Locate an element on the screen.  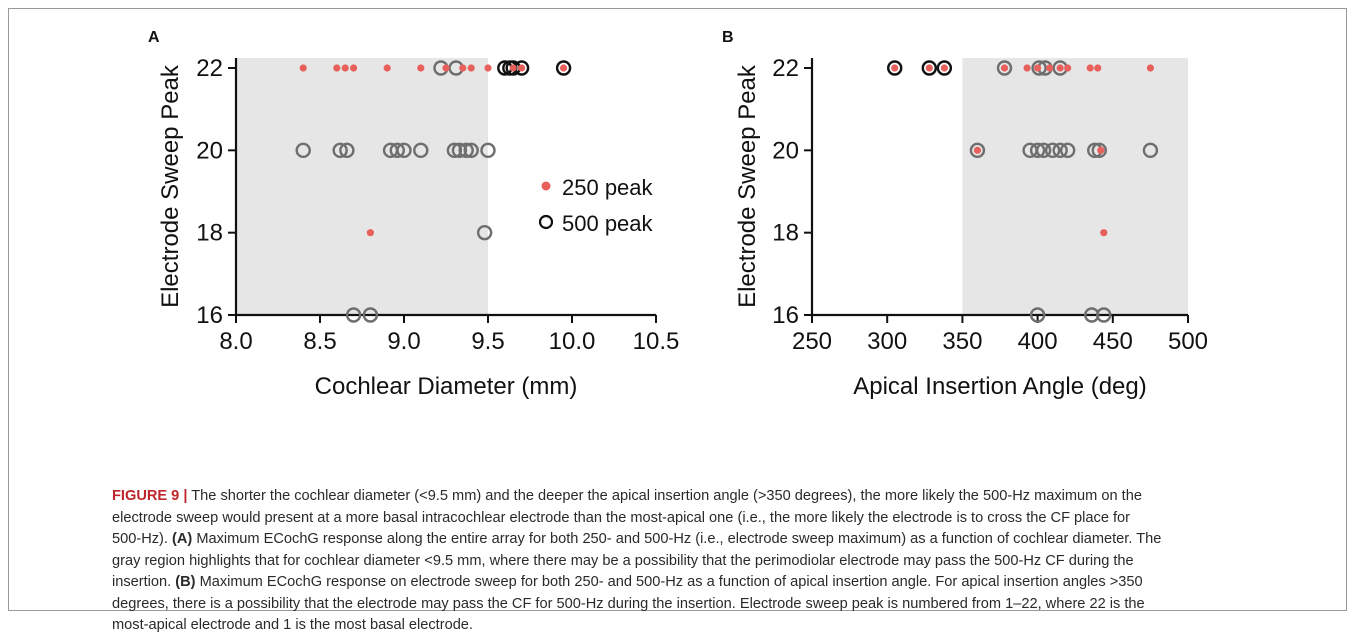
legend-500-marker is located at coordinates (546, 222).